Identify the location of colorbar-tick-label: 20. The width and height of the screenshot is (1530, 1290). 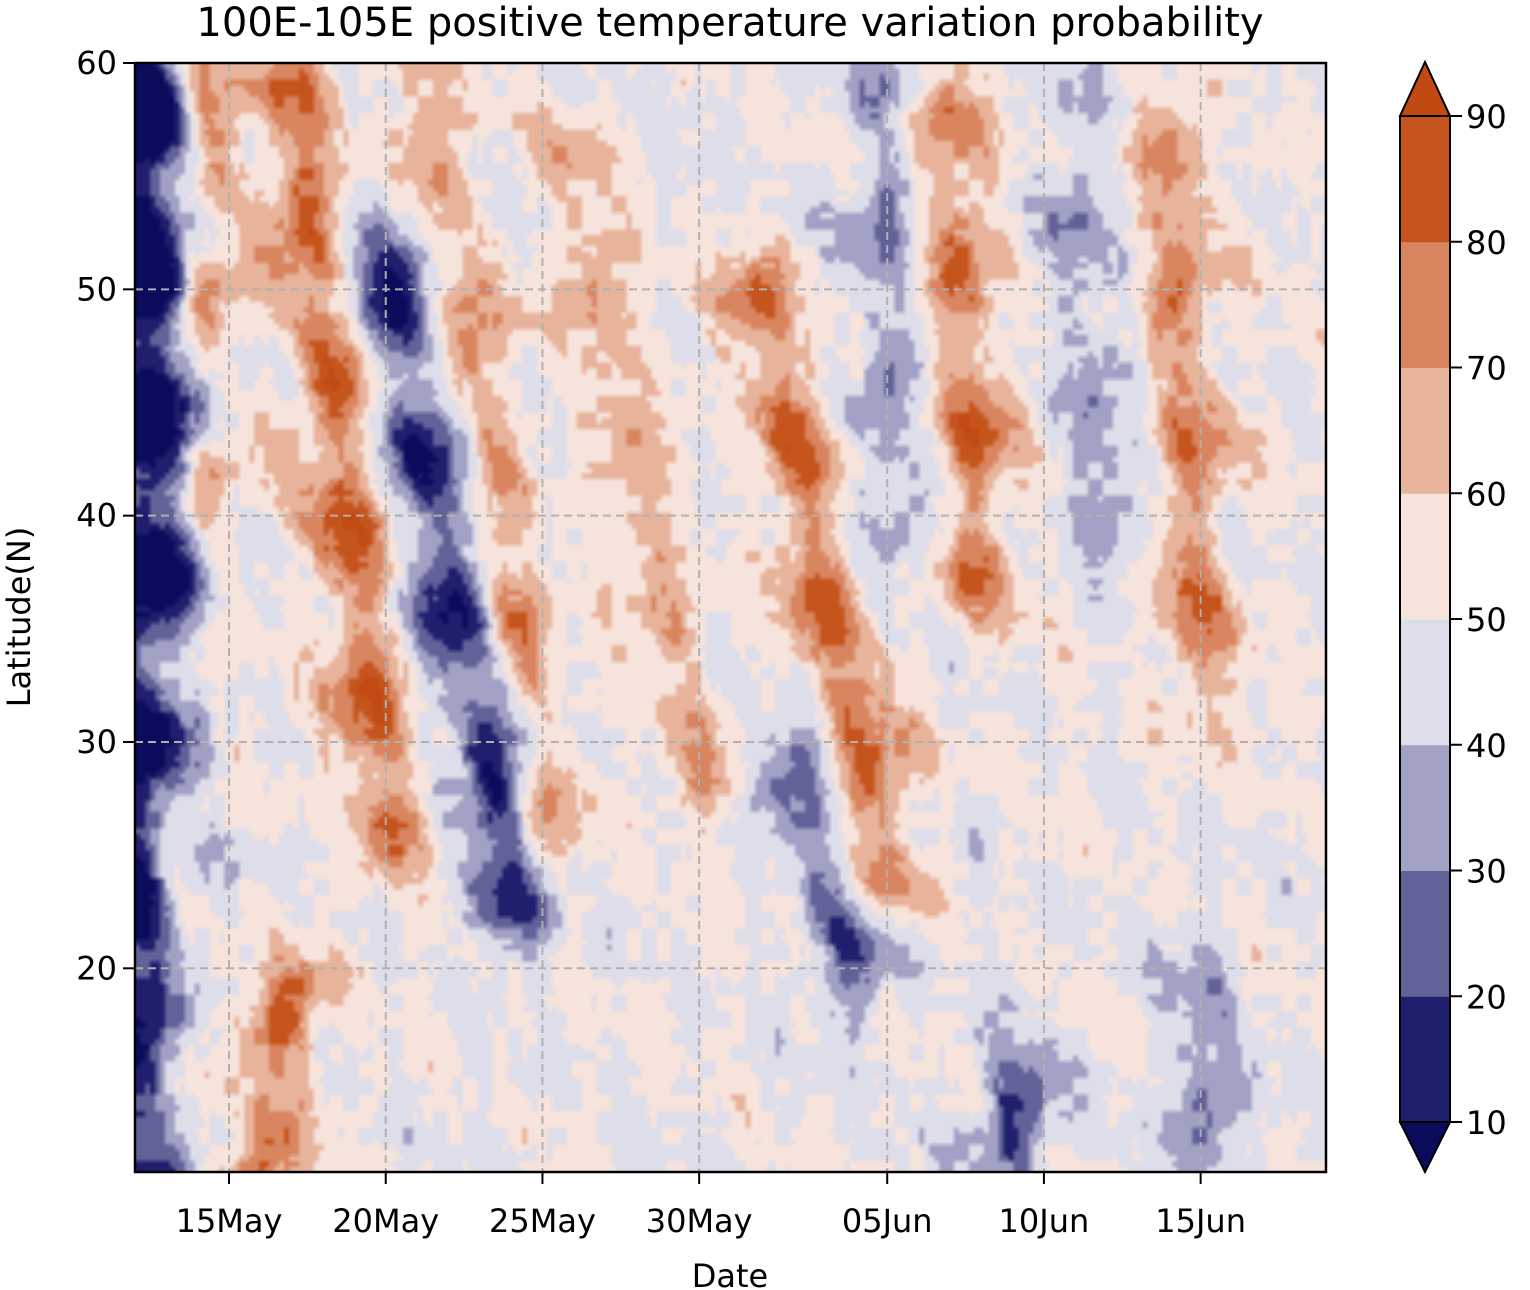
(1486, 997).